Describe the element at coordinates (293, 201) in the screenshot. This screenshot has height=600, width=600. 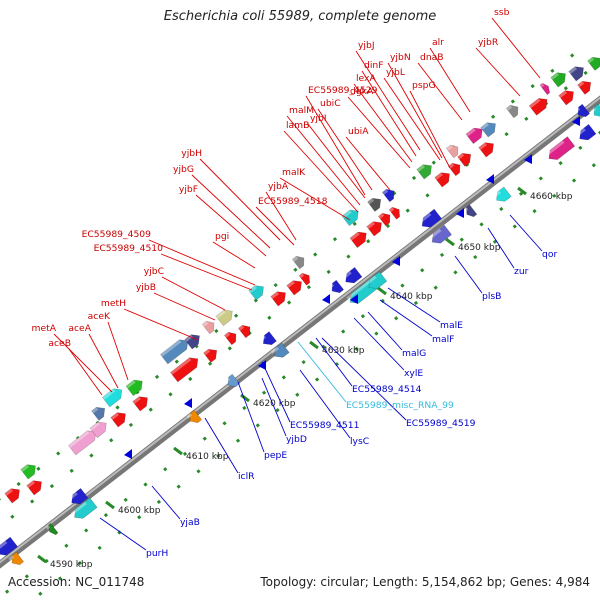
I see `gene-label: EC55989_4518` at that location.